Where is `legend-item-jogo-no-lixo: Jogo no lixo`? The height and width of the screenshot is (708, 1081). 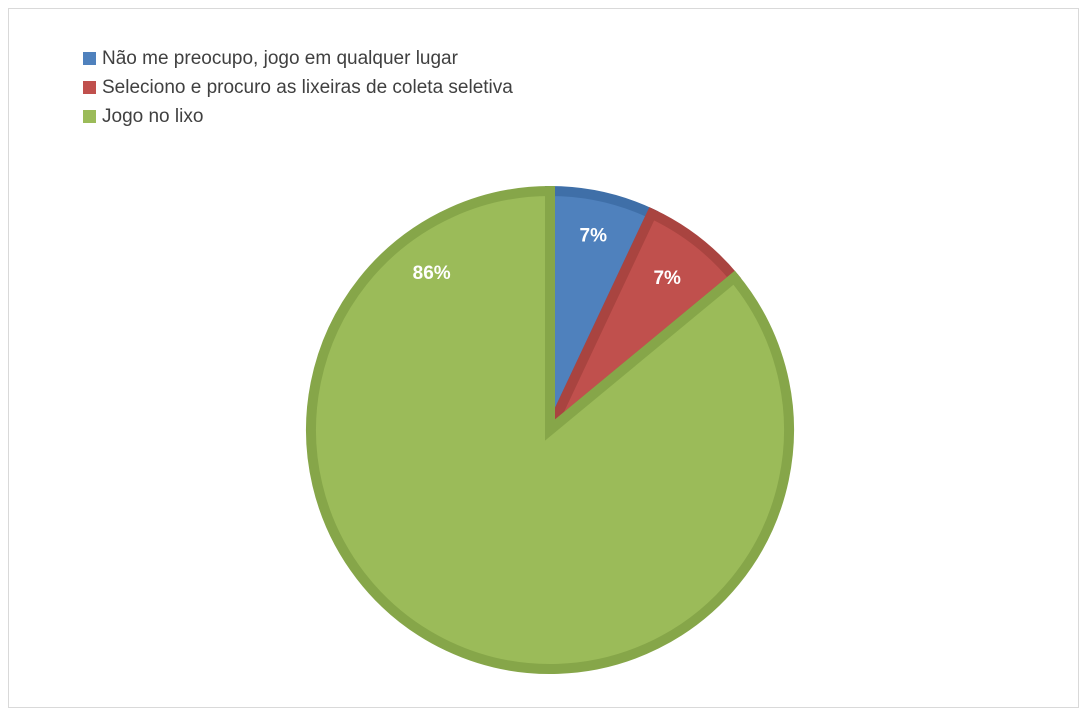
legend-item-jogo-no-lixo: Jogo no lixo is located at coordinates (298, 116).